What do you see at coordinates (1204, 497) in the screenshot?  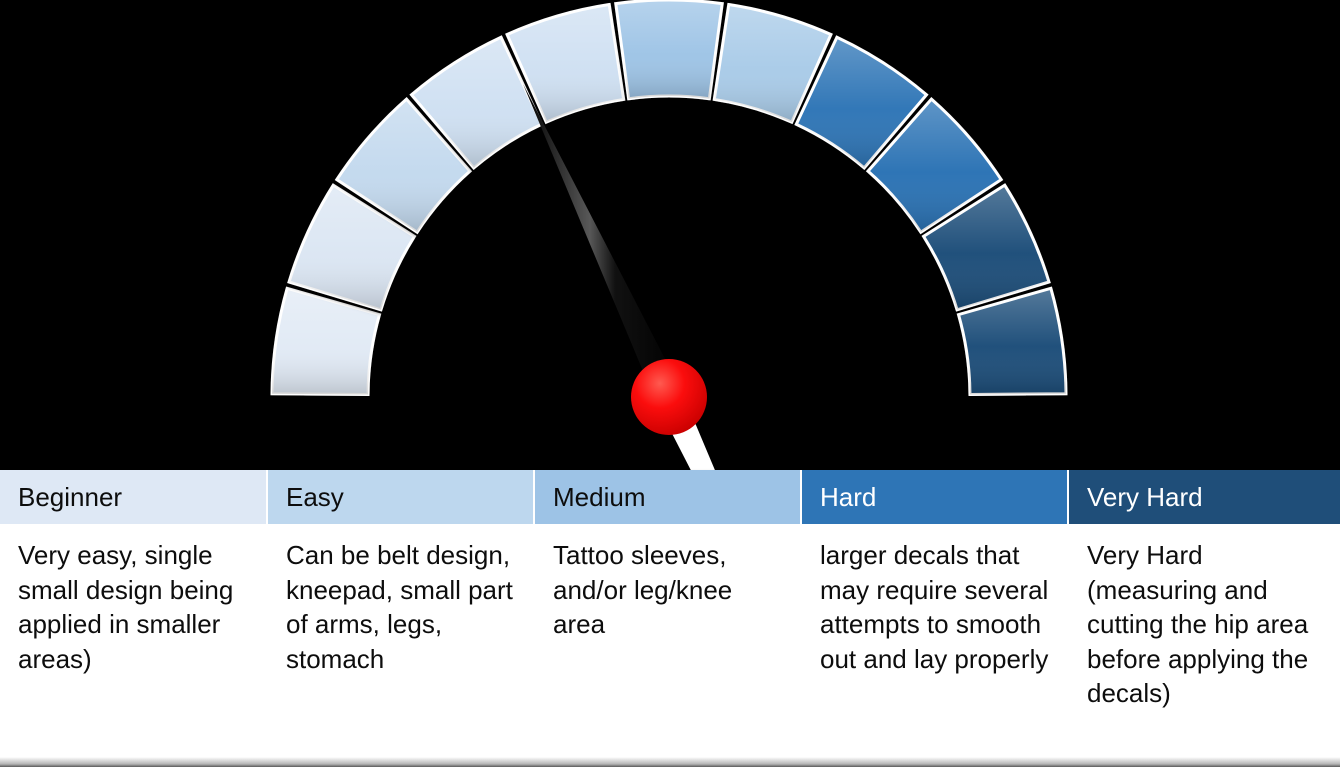 I see `legend-header-very-hard: Very Hard` at bounding box center [1204, 497].